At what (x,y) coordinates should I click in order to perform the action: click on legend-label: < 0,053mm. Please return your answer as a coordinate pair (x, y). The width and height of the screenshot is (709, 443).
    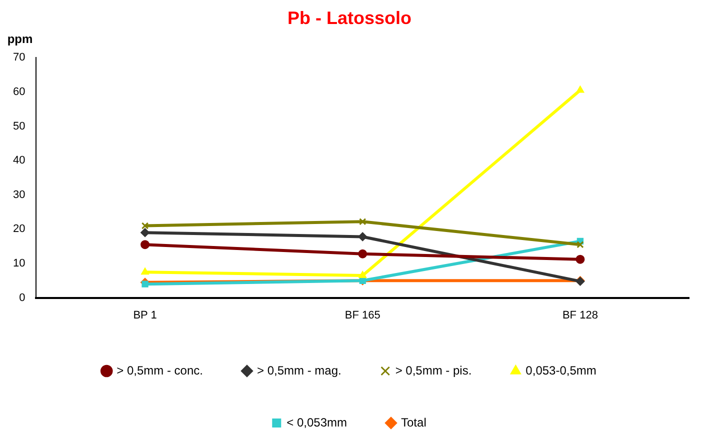
    Looking at the image, I should click on (317, 422).